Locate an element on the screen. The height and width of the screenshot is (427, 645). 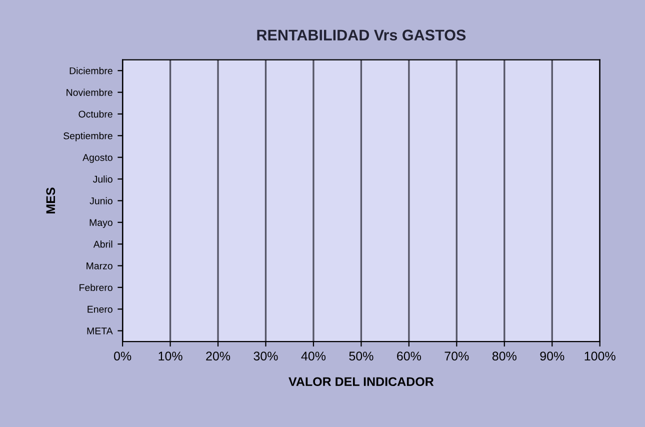
y-tick-label: Junio is located at coordinates (101, 200).